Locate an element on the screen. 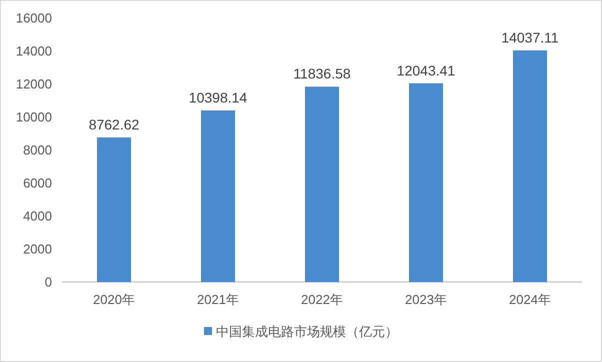 The height and width of the screenshot is (362, 602). y-tick-label: 16000 is located at coordinates (34, 18).